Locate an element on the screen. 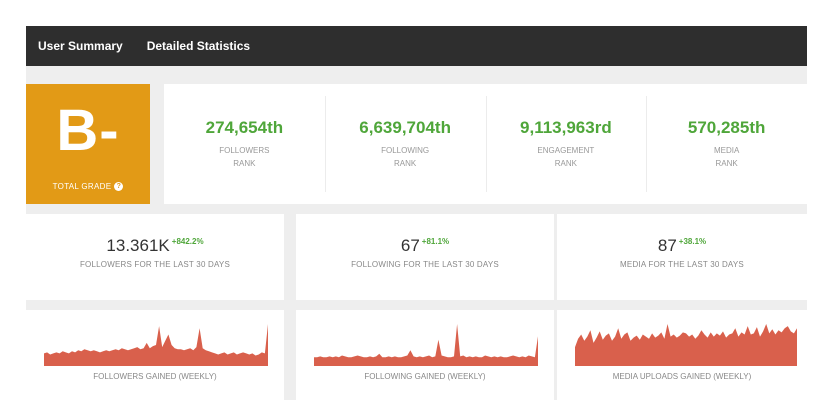 The height and width of the screenshot is (420, 832). rank-value: 9,113,963rd is located at coordinates (566, 127).